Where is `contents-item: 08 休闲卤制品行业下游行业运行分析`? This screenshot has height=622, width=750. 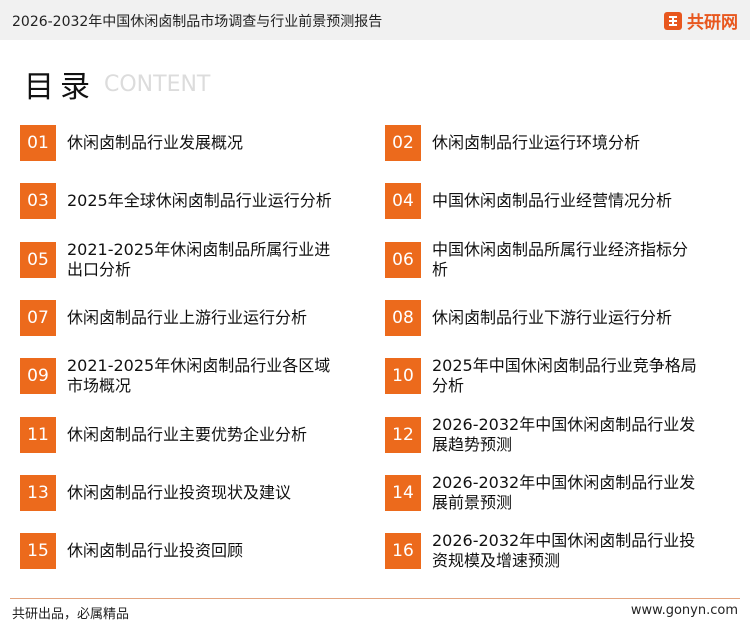 contents-item: 08 休闲卤制品行业下游行业运行分析 is located at coordinates (550, 318).